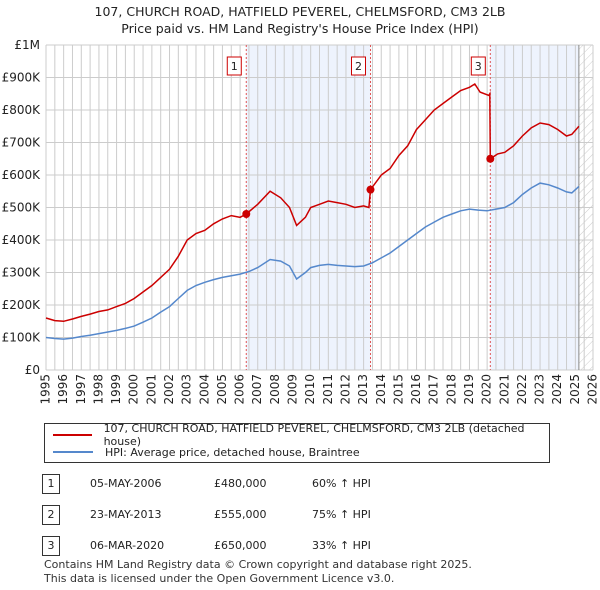  What do you see at coordinates (469, 389) in the screenshot?
I see `x-tick-label: 2019` at bounding box center [469, 389].